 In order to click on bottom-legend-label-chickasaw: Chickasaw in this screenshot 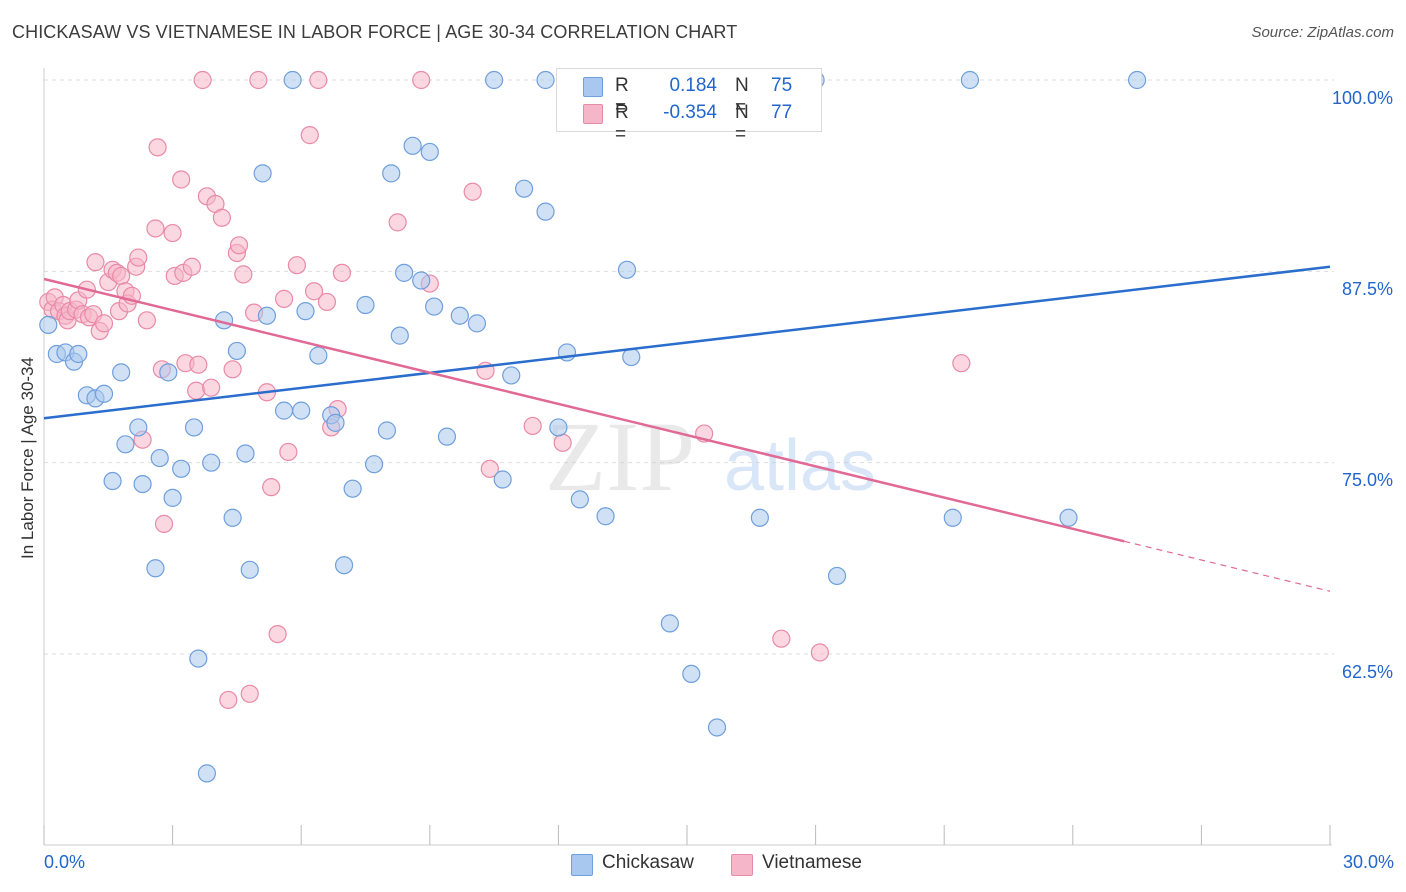, I will do `click(648, 862)`.